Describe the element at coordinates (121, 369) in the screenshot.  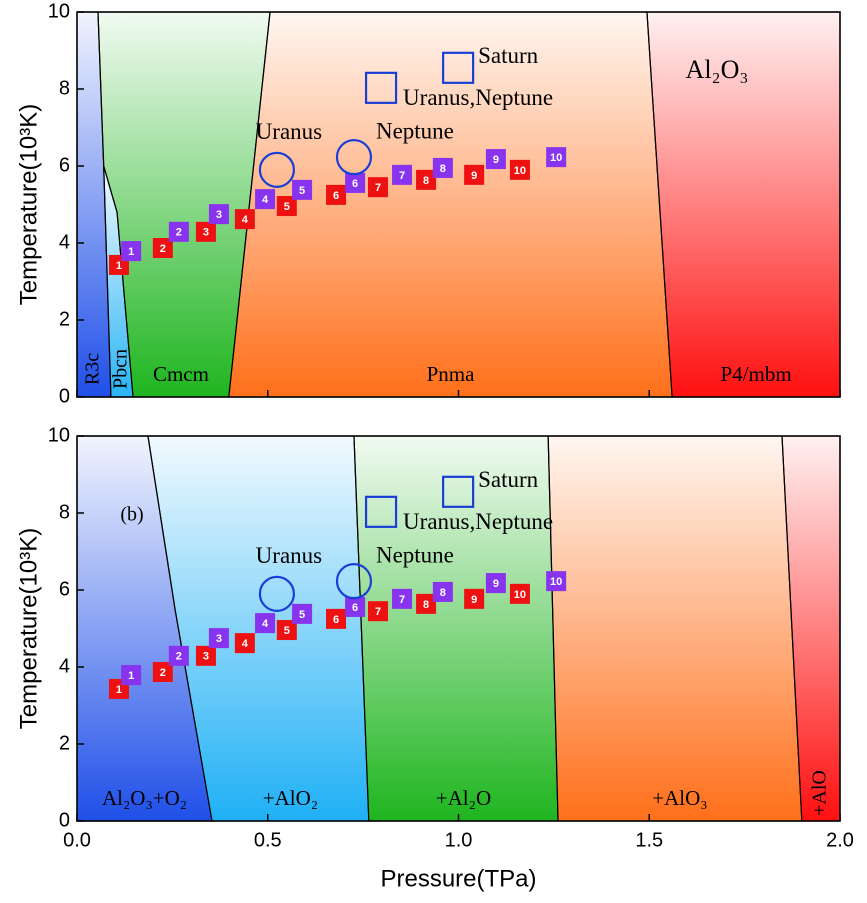
I see `region-label: Pbcn` at that location.